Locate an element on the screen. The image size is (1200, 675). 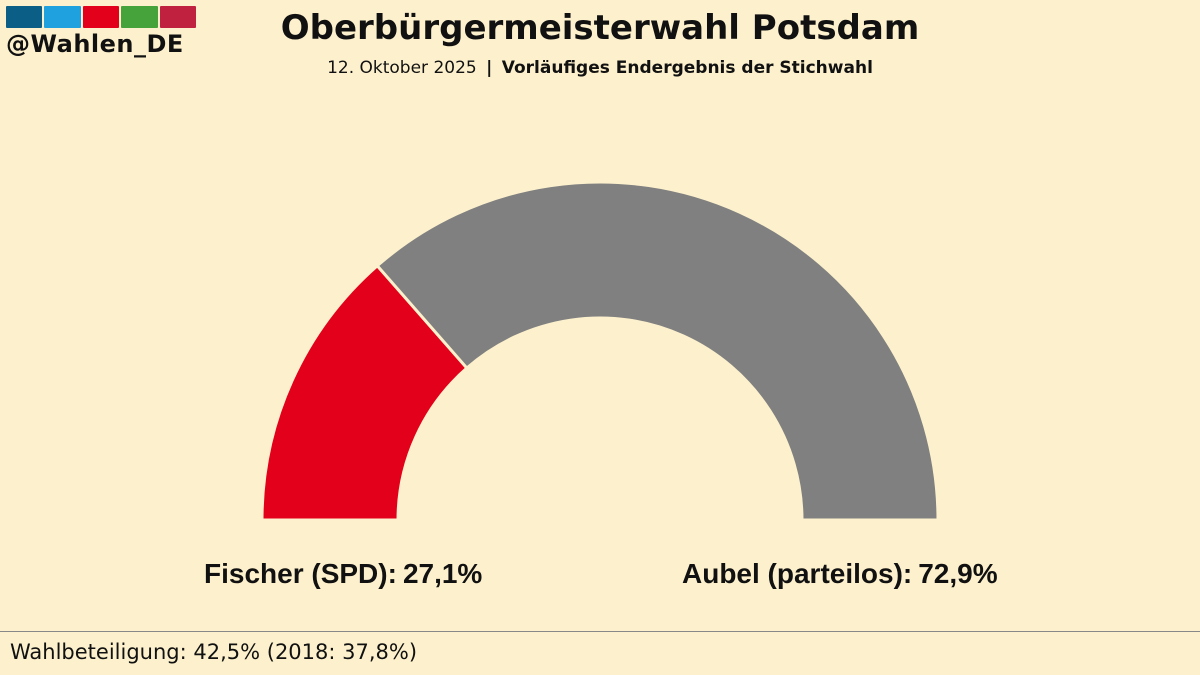
candidate-label-aubel: Aubel (parteilos): 72,9% is located at coordinates (840, 574).